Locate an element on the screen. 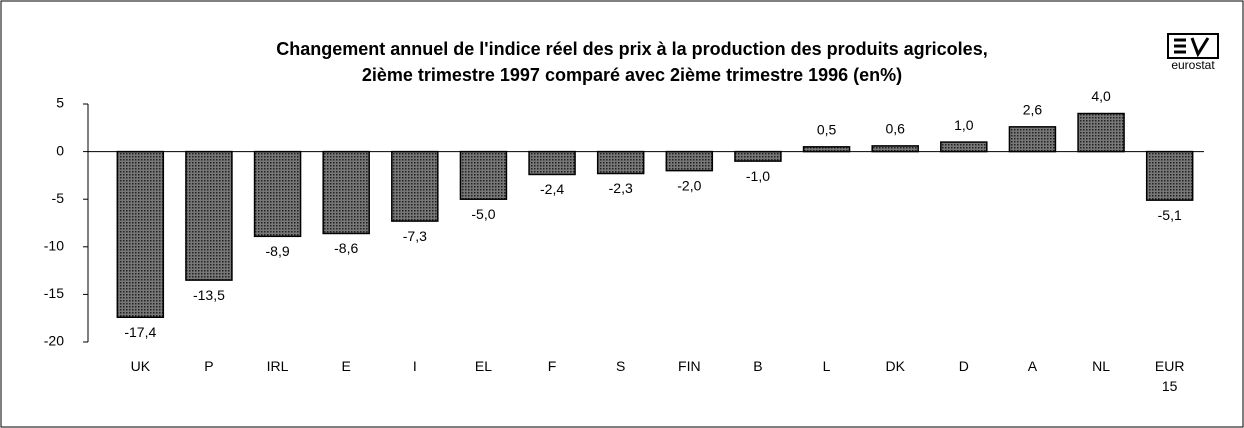 This screenshot has height=428, width=1244. x-tick-label: E is located at coordinates (346, 366).